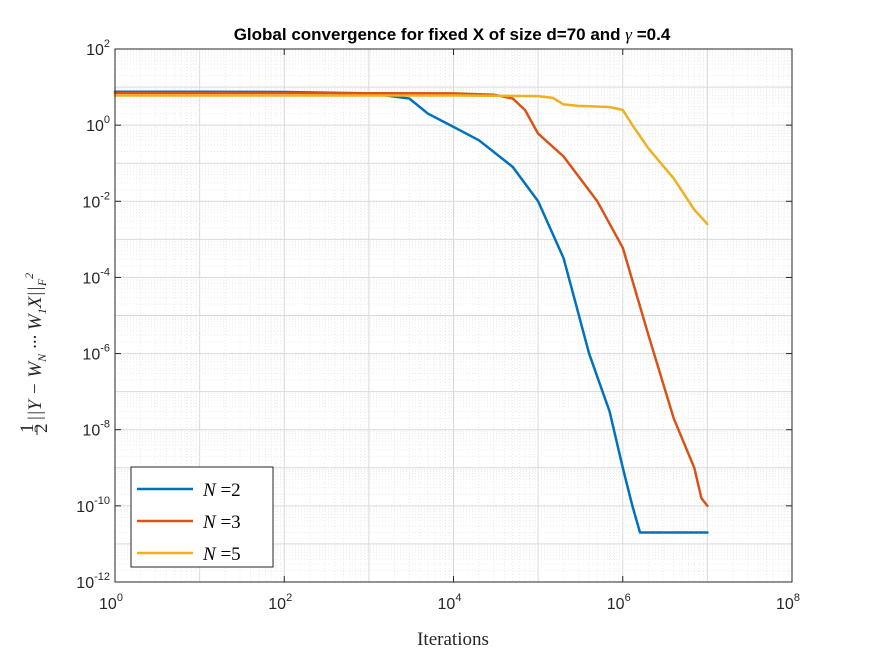 Image resolution: width=875 pixels, height=656 pixels. I want to click on y-tick-label: 10⁻⁶, so click(96, 353).